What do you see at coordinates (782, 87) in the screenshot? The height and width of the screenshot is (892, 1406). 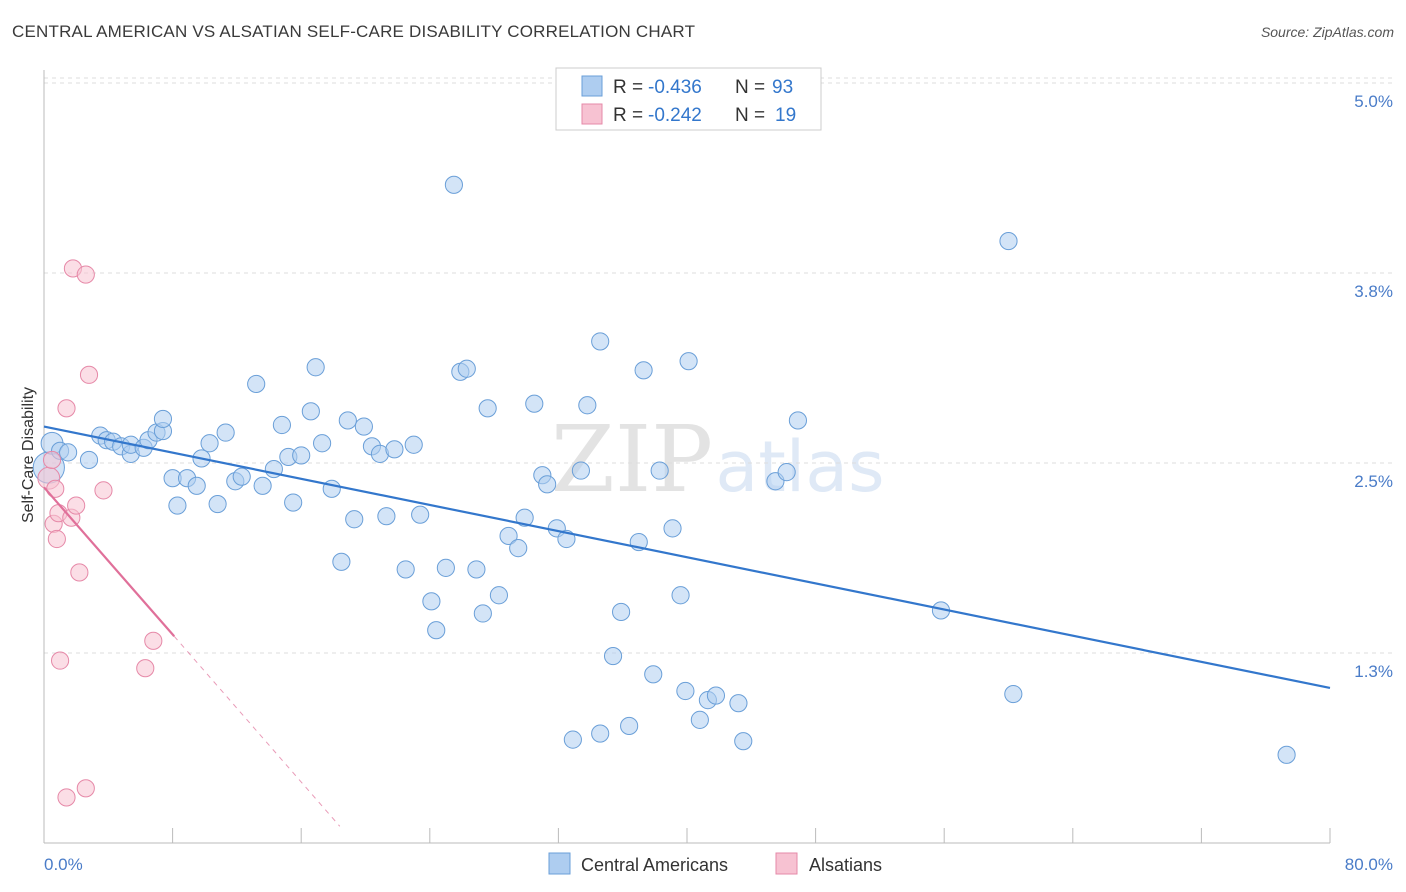 I see `legend-n-value: 93` at bounding box center [782, 87].